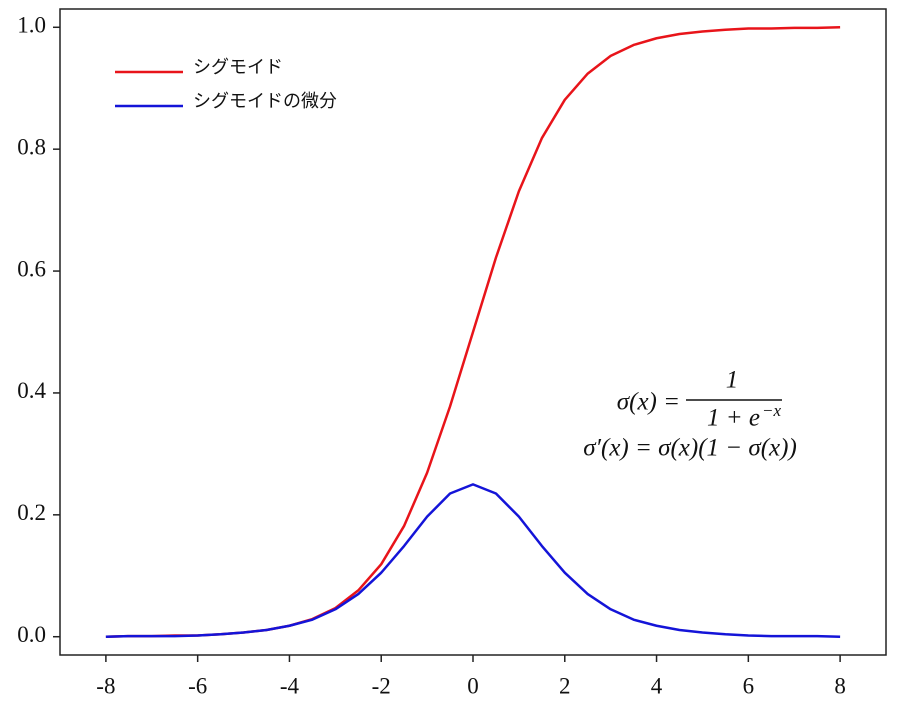 This screenshot has width=906, height=705. I want to click on y-tick-label: 1.0, so click(31, 25).